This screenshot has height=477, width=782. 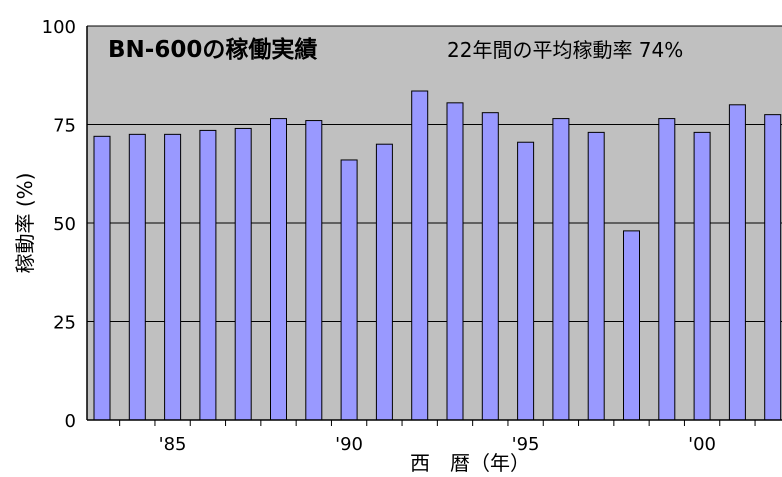 I want to click on bar-1992, so click(x=420, y=255).